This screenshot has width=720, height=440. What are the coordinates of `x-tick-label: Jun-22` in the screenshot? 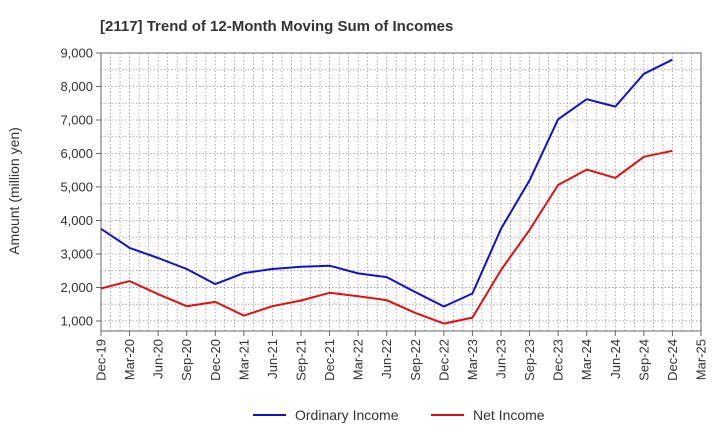 It's located at (386, 359).